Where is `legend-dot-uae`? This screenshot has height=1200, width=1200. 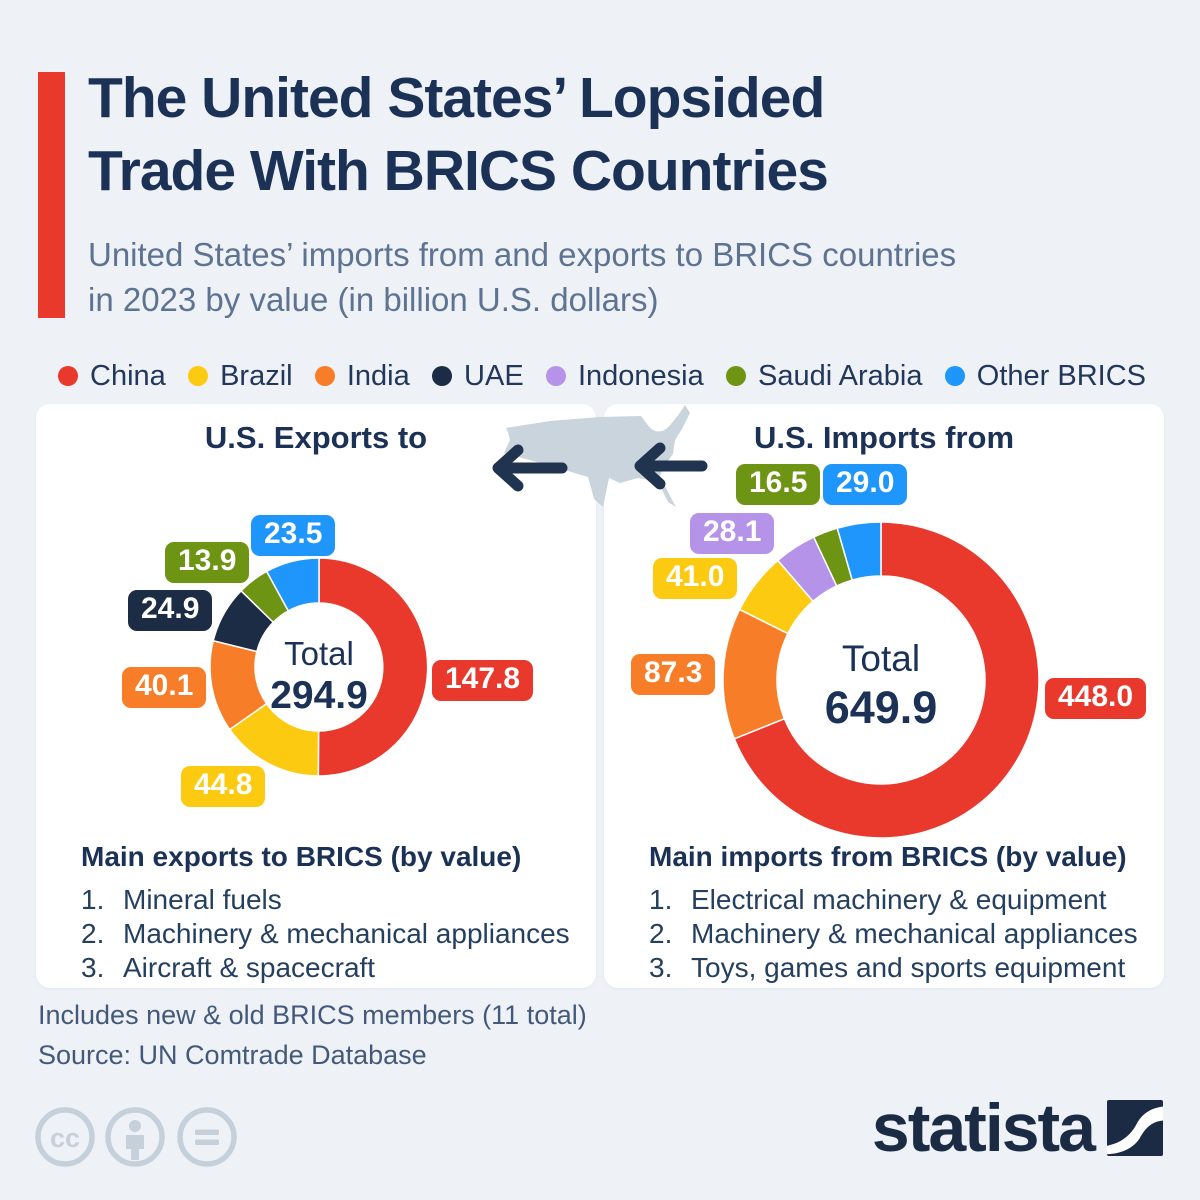
legend-dot-uae is located at coordinates (442, 376).